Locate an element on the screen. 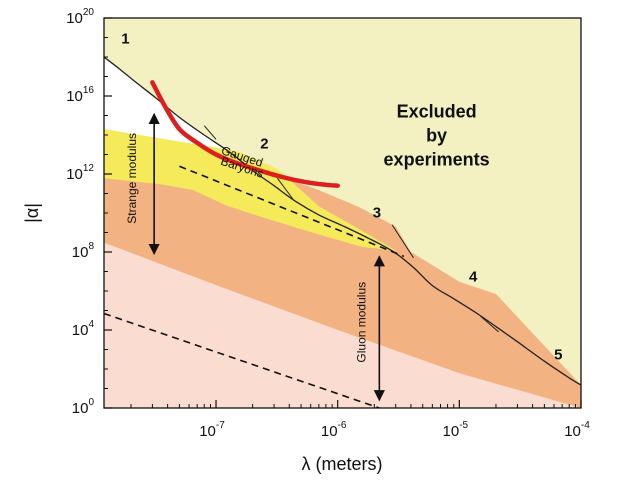  curve-number-label: 3 is located at coordinates (377, 212).